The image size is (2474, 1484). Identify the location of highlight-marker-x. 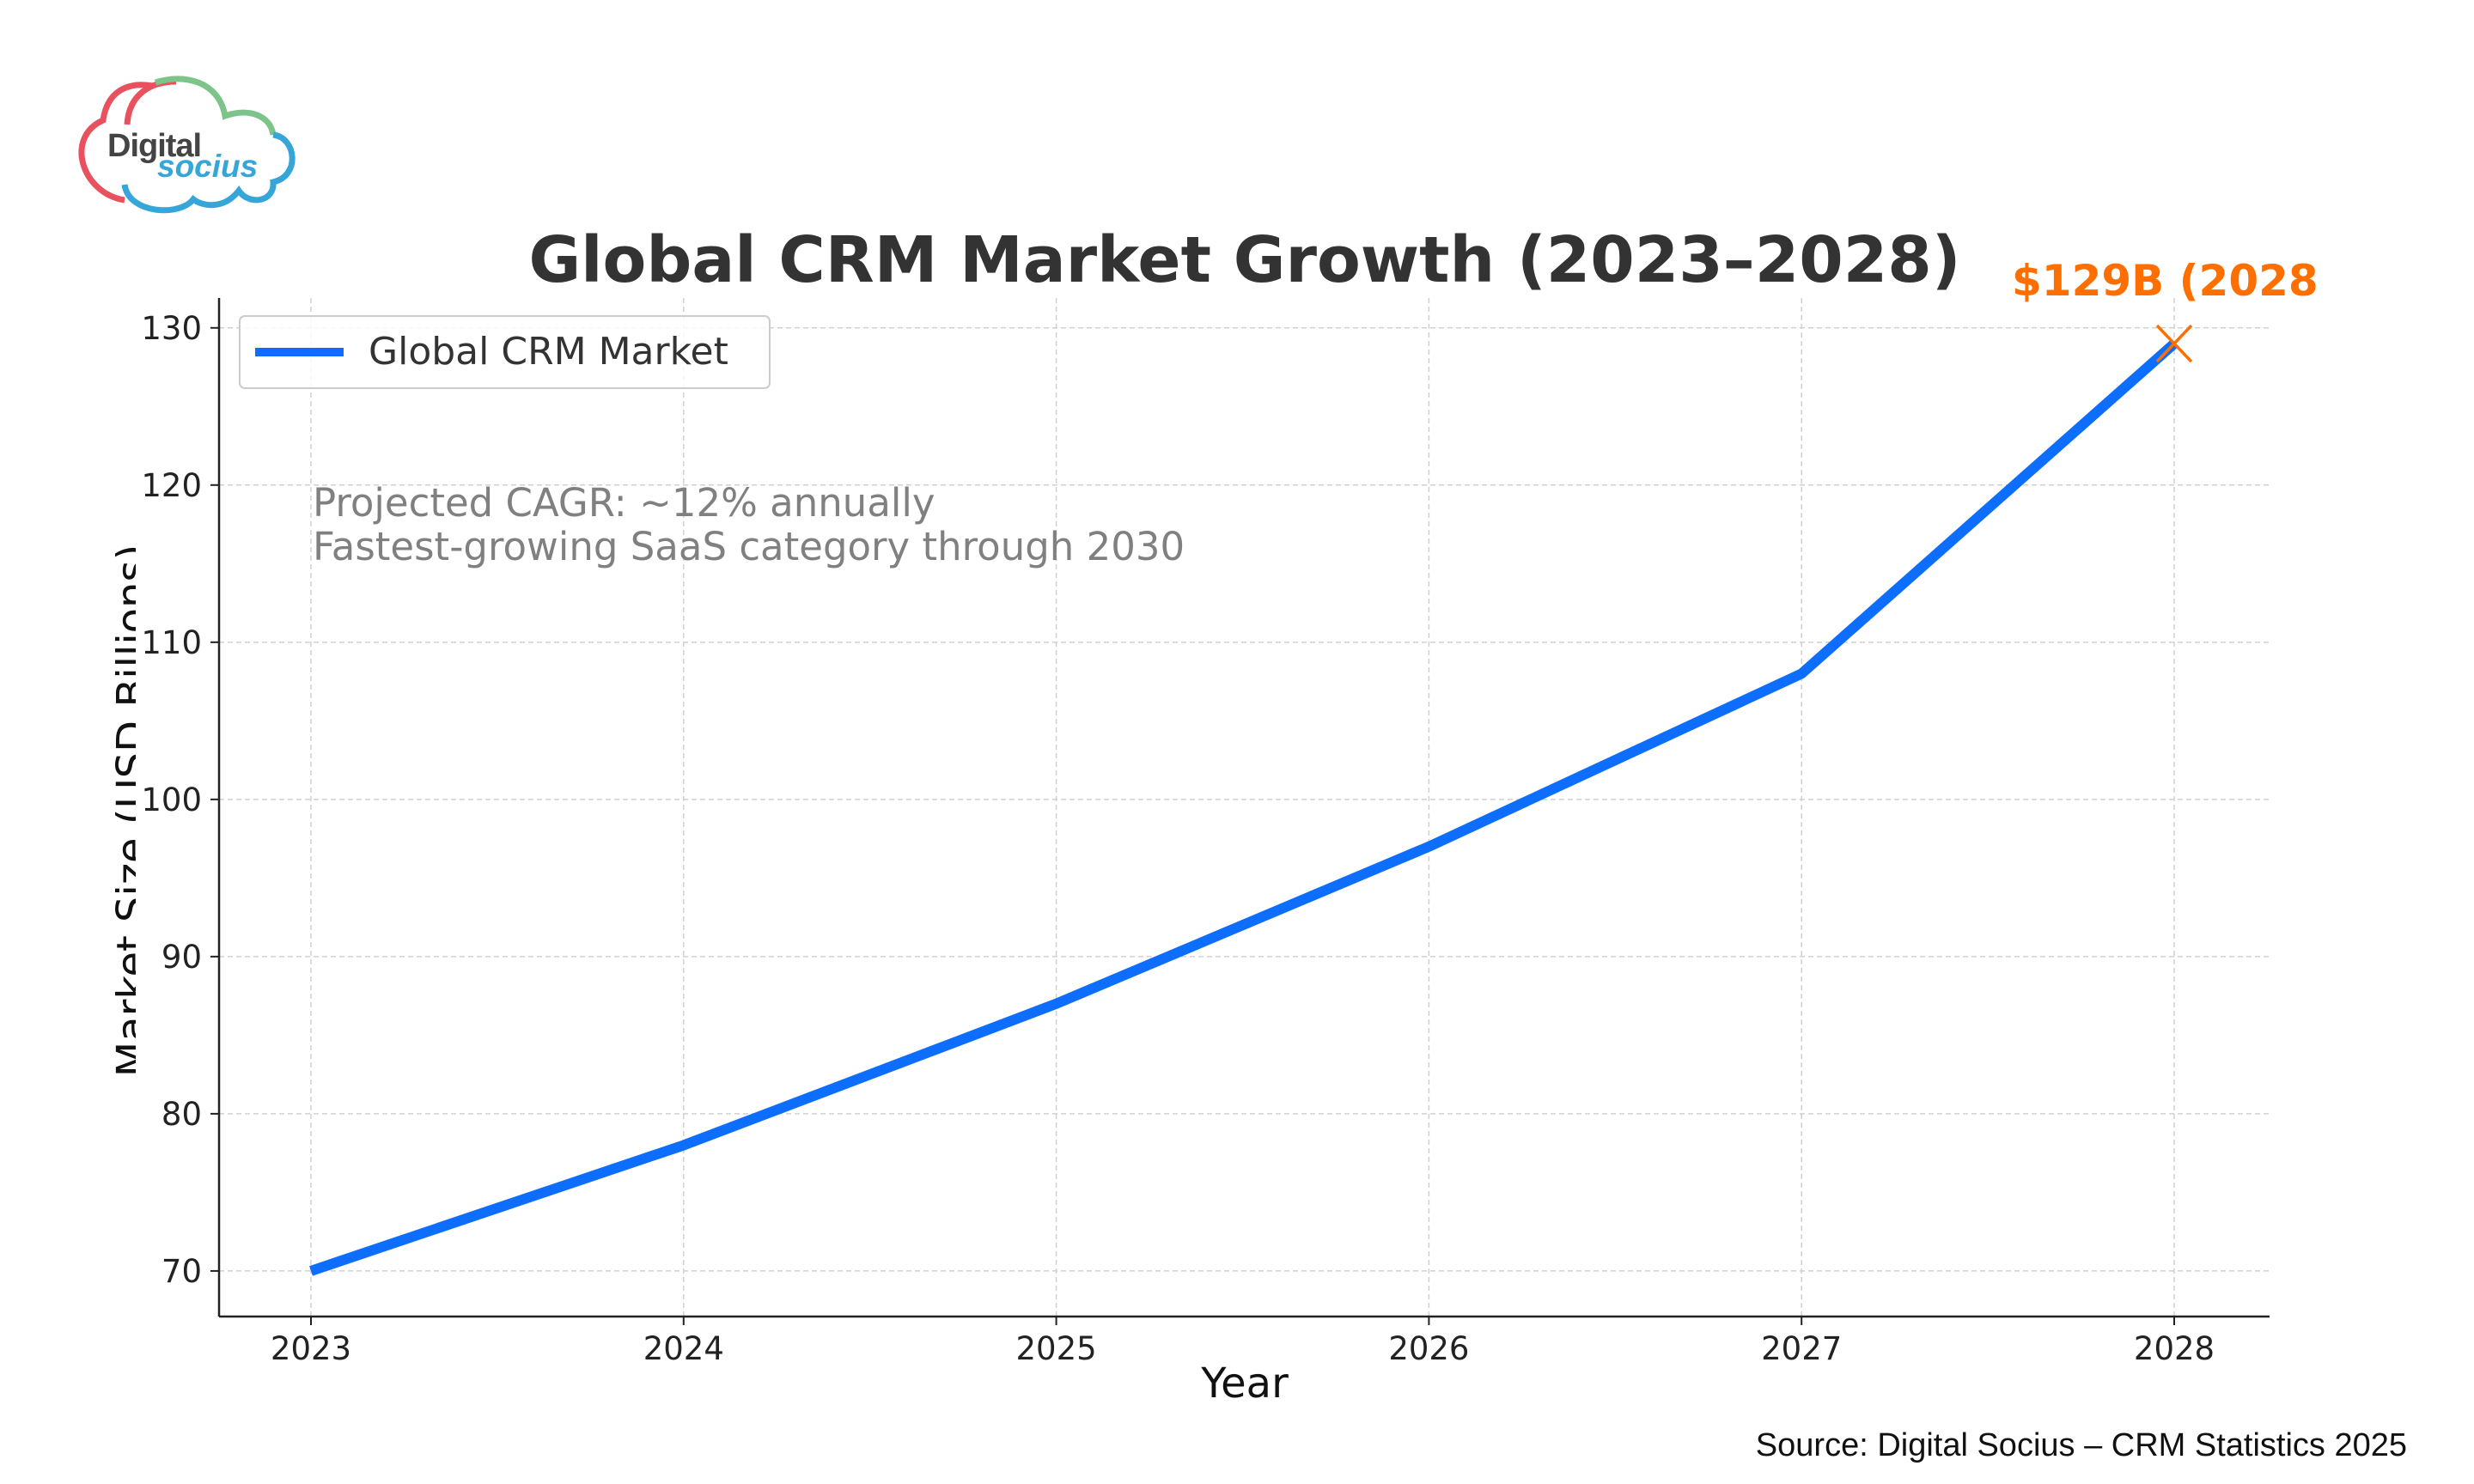
(2174, 344).